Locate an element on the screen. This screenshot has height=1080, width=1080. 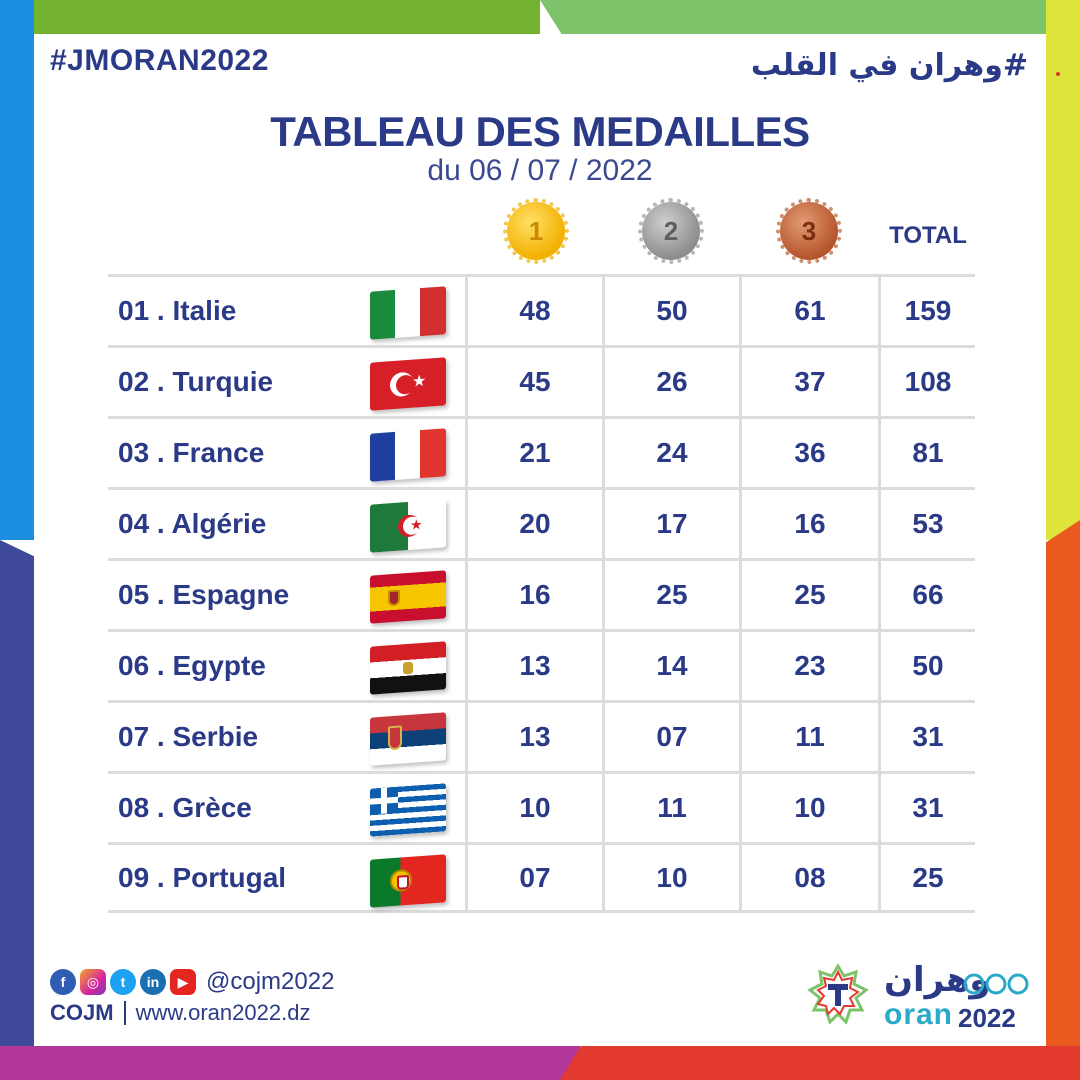
gold-count: 20 is located at coordinates (533, 524).